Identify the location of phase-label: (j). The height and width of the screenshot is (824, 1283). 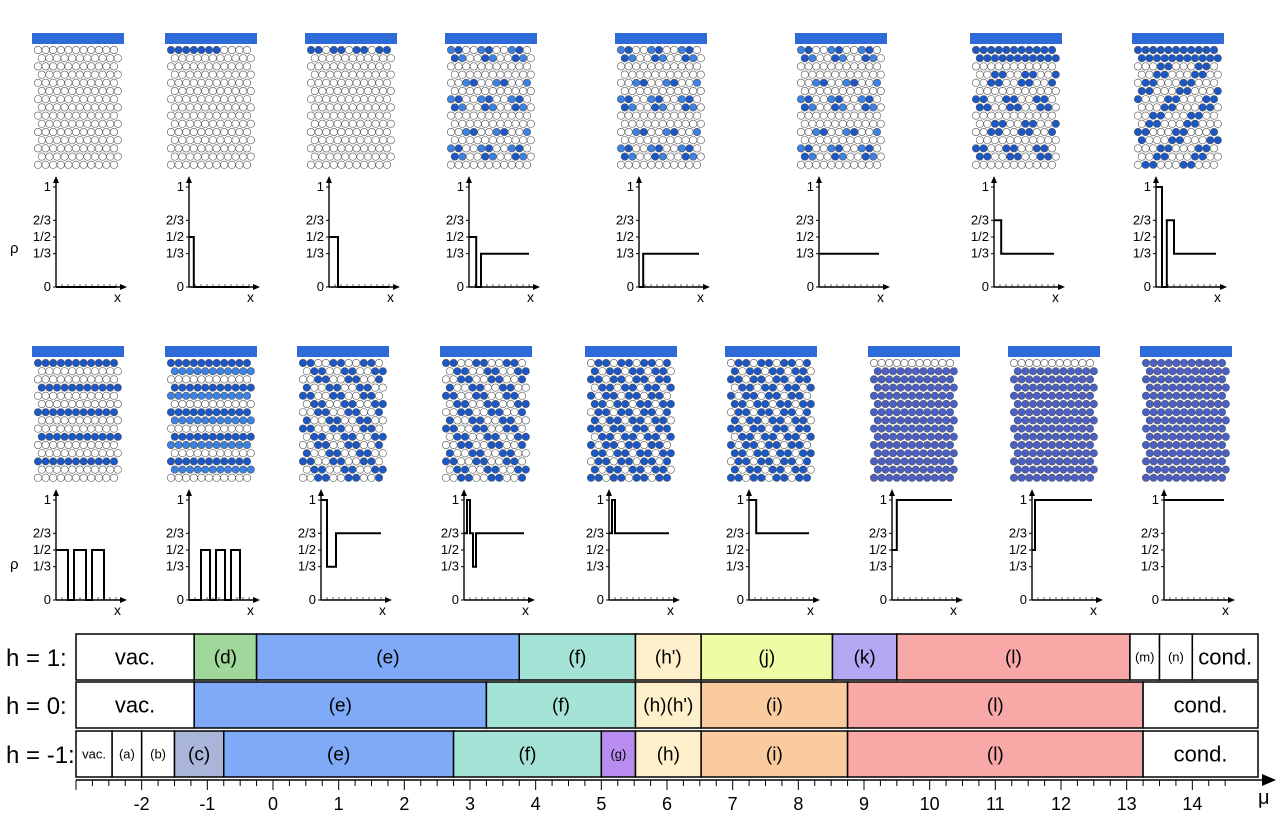
(766, 658).